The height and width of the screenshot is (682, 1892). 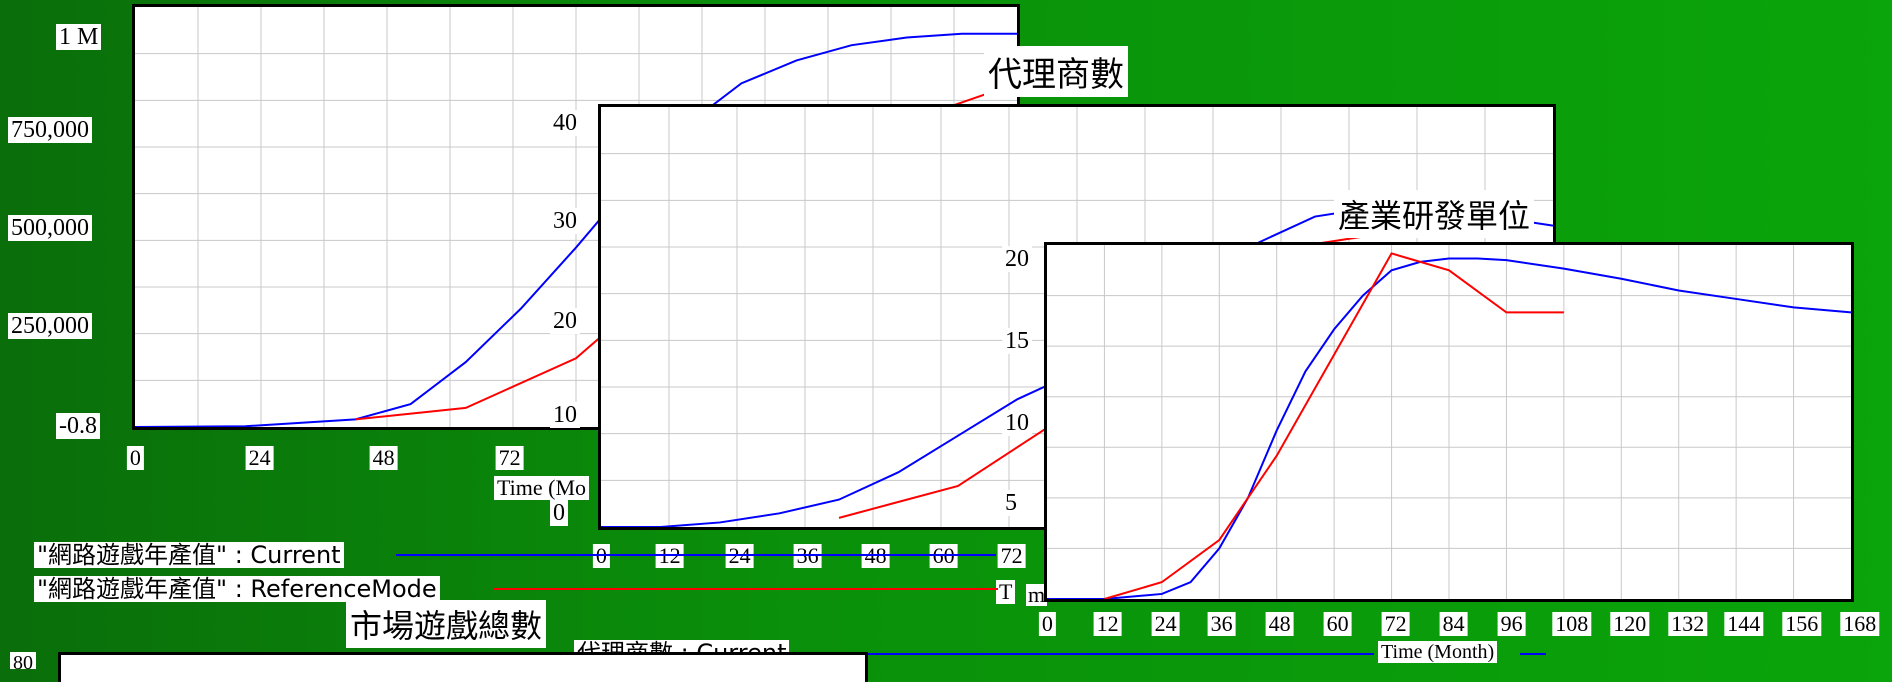 I want to click on chart3-xtick-label: 132, so click(x=1688, y=624).